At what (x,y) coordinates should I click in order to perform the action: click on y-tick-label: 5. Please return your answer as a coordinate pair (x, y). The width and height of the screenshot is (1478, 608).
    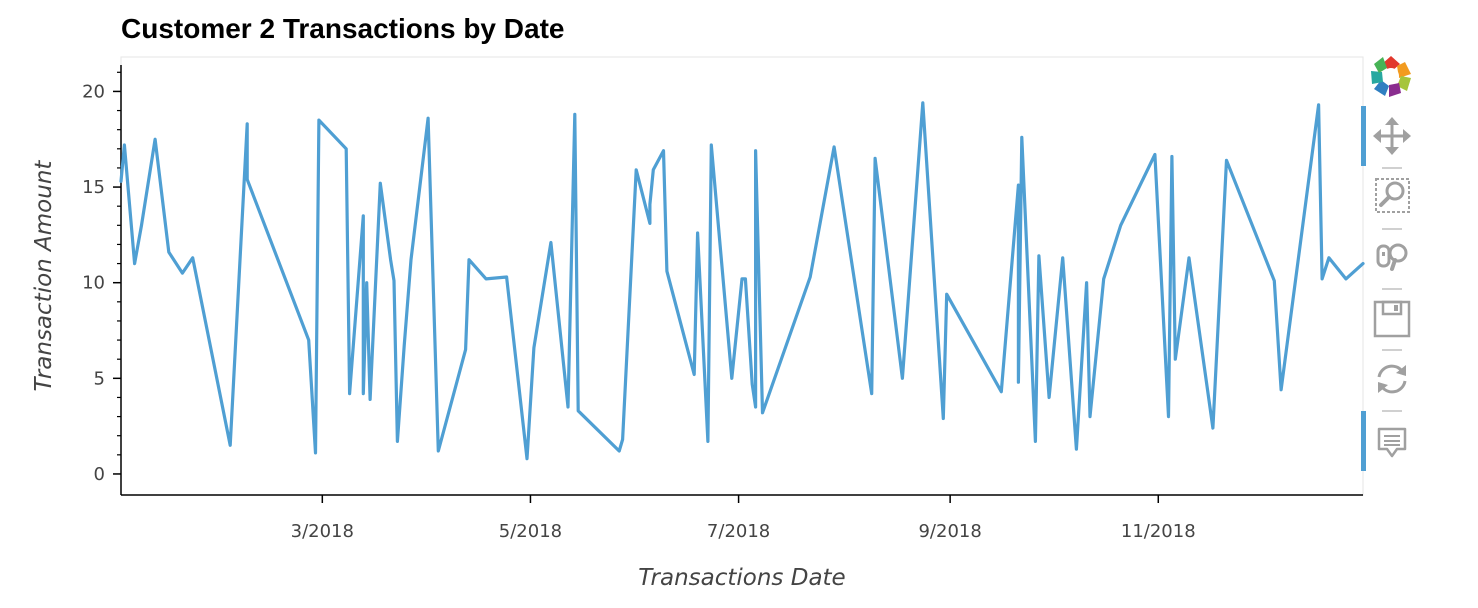
    Looking at the image, I should click on (99, 378).